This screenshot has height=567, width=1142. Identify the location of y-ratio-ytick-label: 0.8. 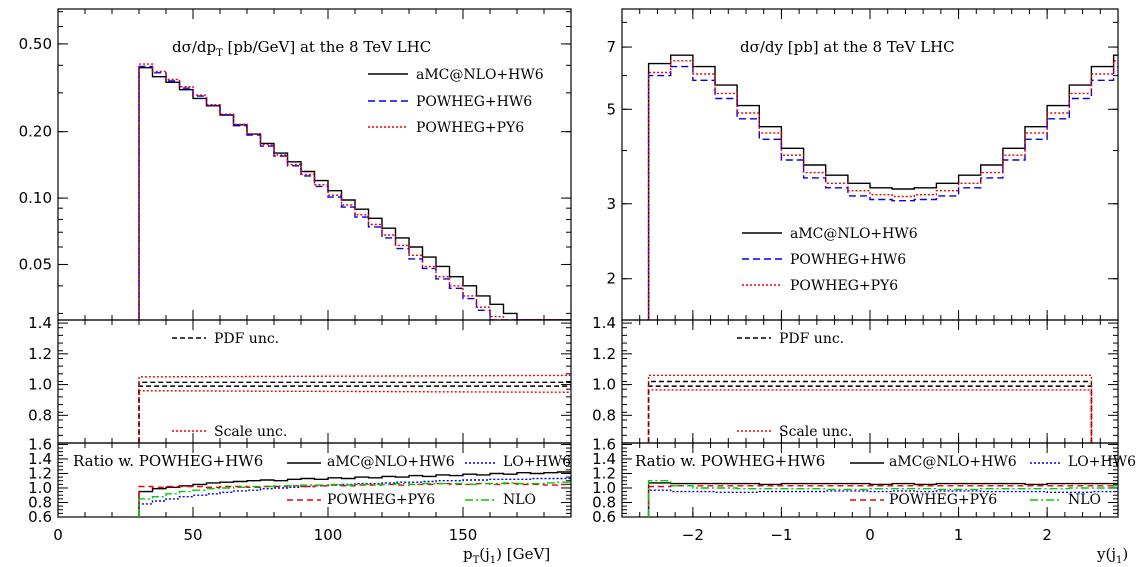
(604, 502).